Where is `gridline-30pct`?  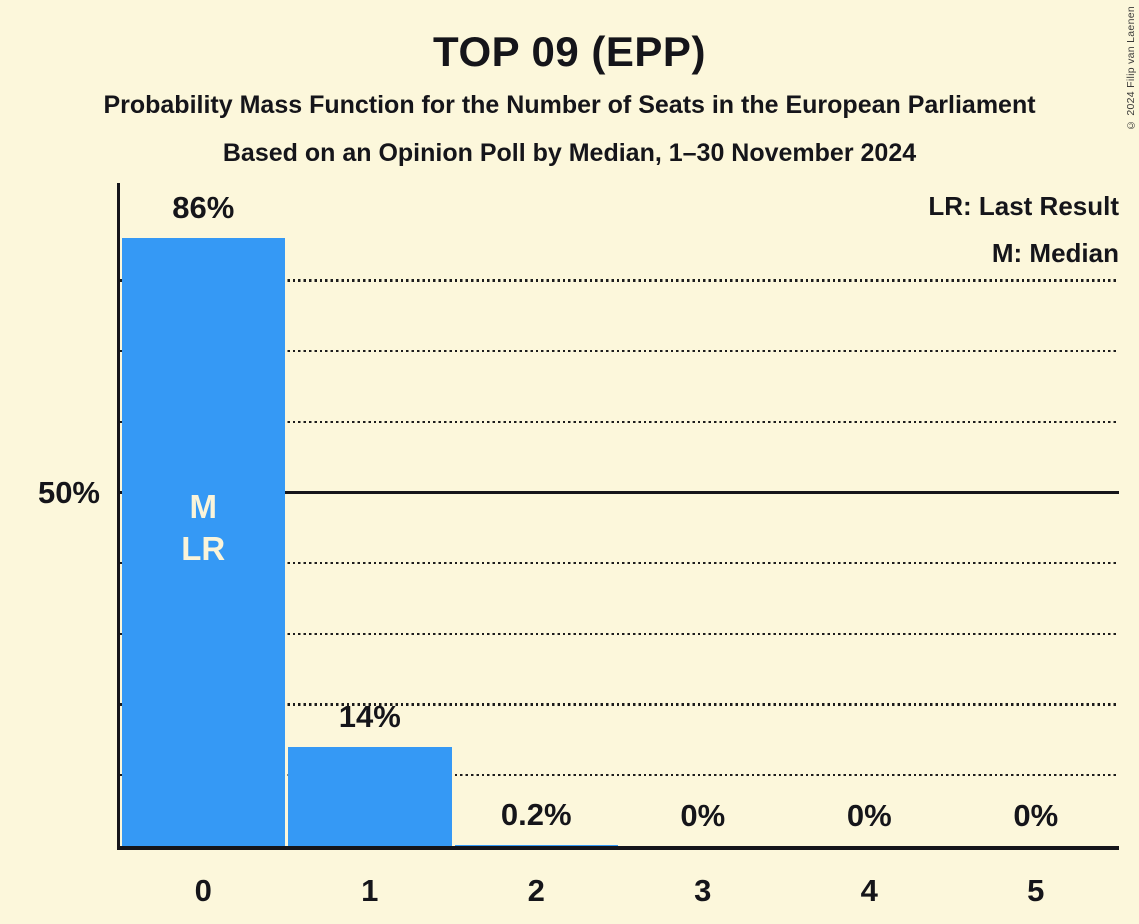
gridline-30pct is located at coordinates (619, 634).